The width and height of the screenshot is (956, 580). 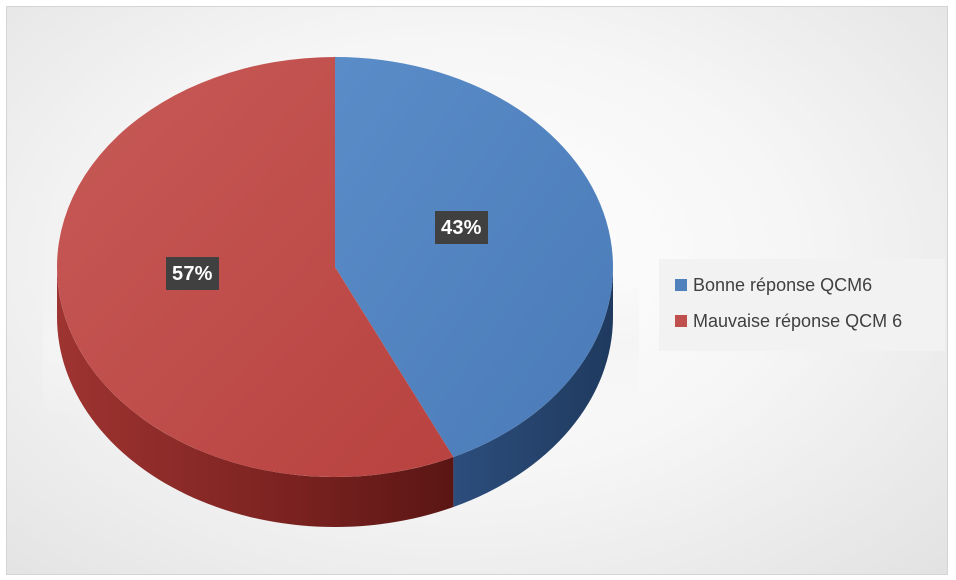 What do you see at coordinates (681, 285) in the screenshot?
I see `legend-swatch-blue` at bounding box center [681, 285].